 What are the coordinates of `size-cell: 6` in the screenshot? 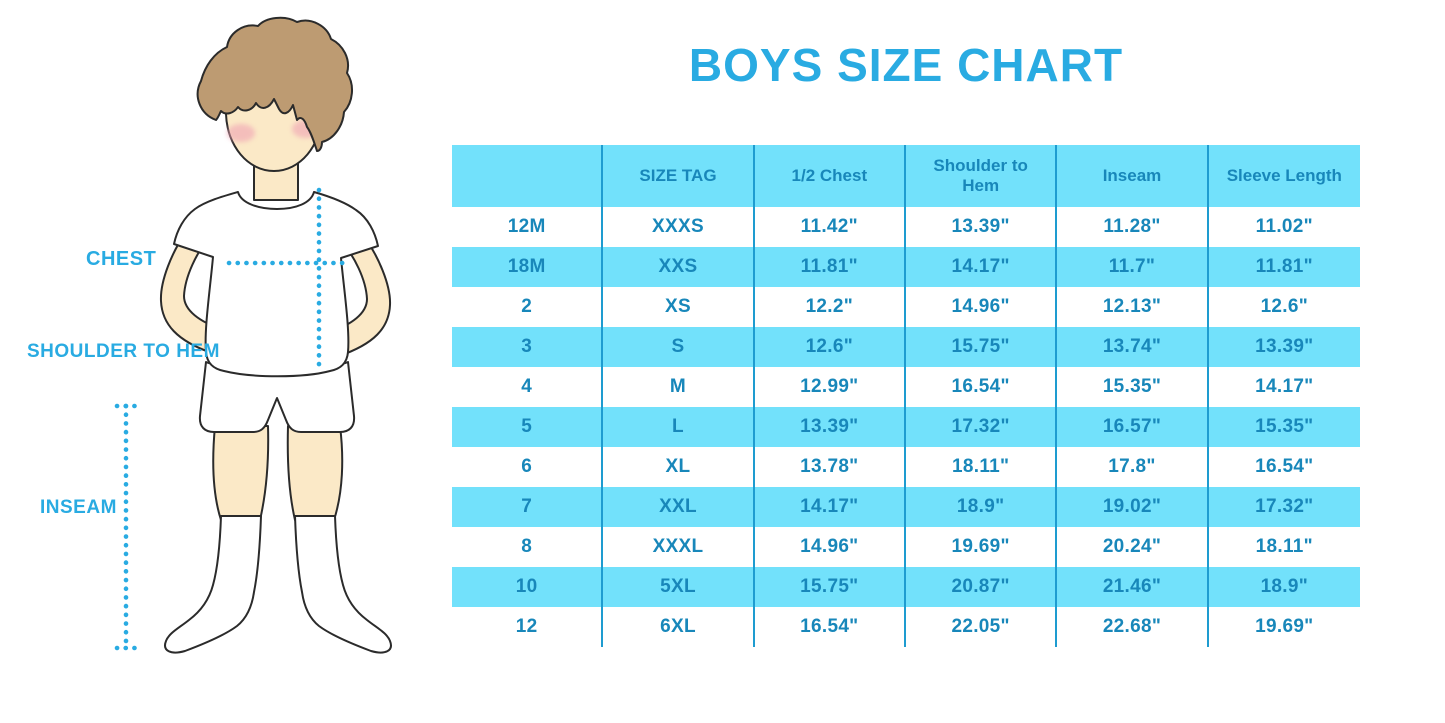 It's located at (528, 467).